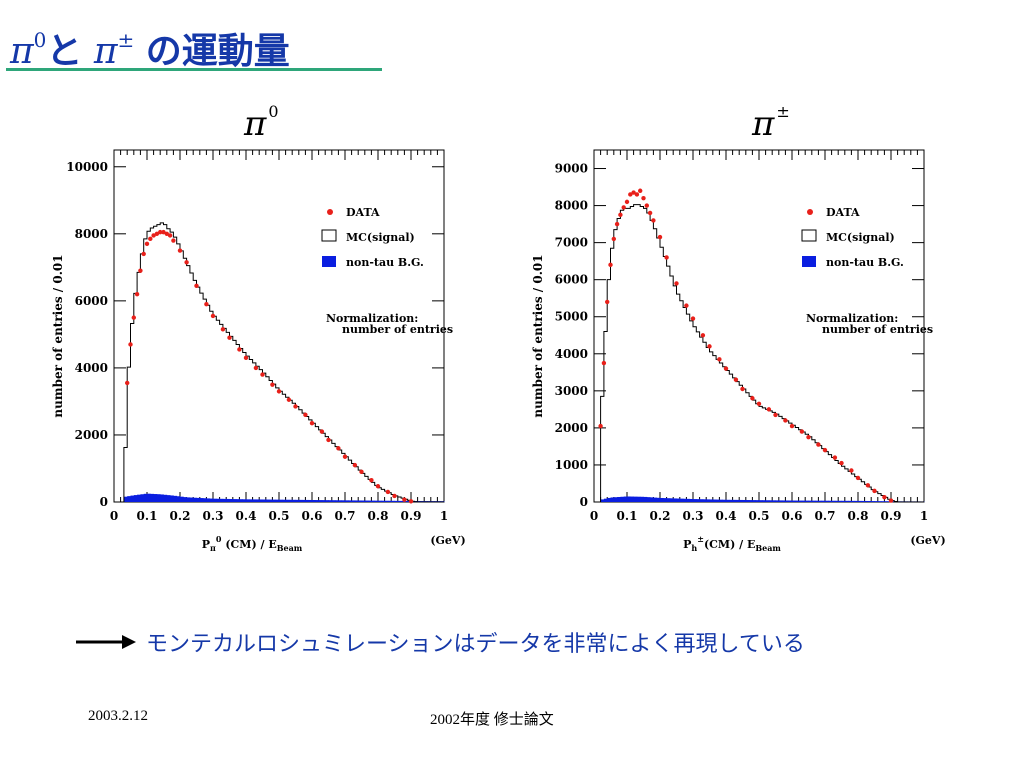  Describe the element at coordinates (693, 516) in the screenshot. I see `x-tick-label: 0.3` at that location.